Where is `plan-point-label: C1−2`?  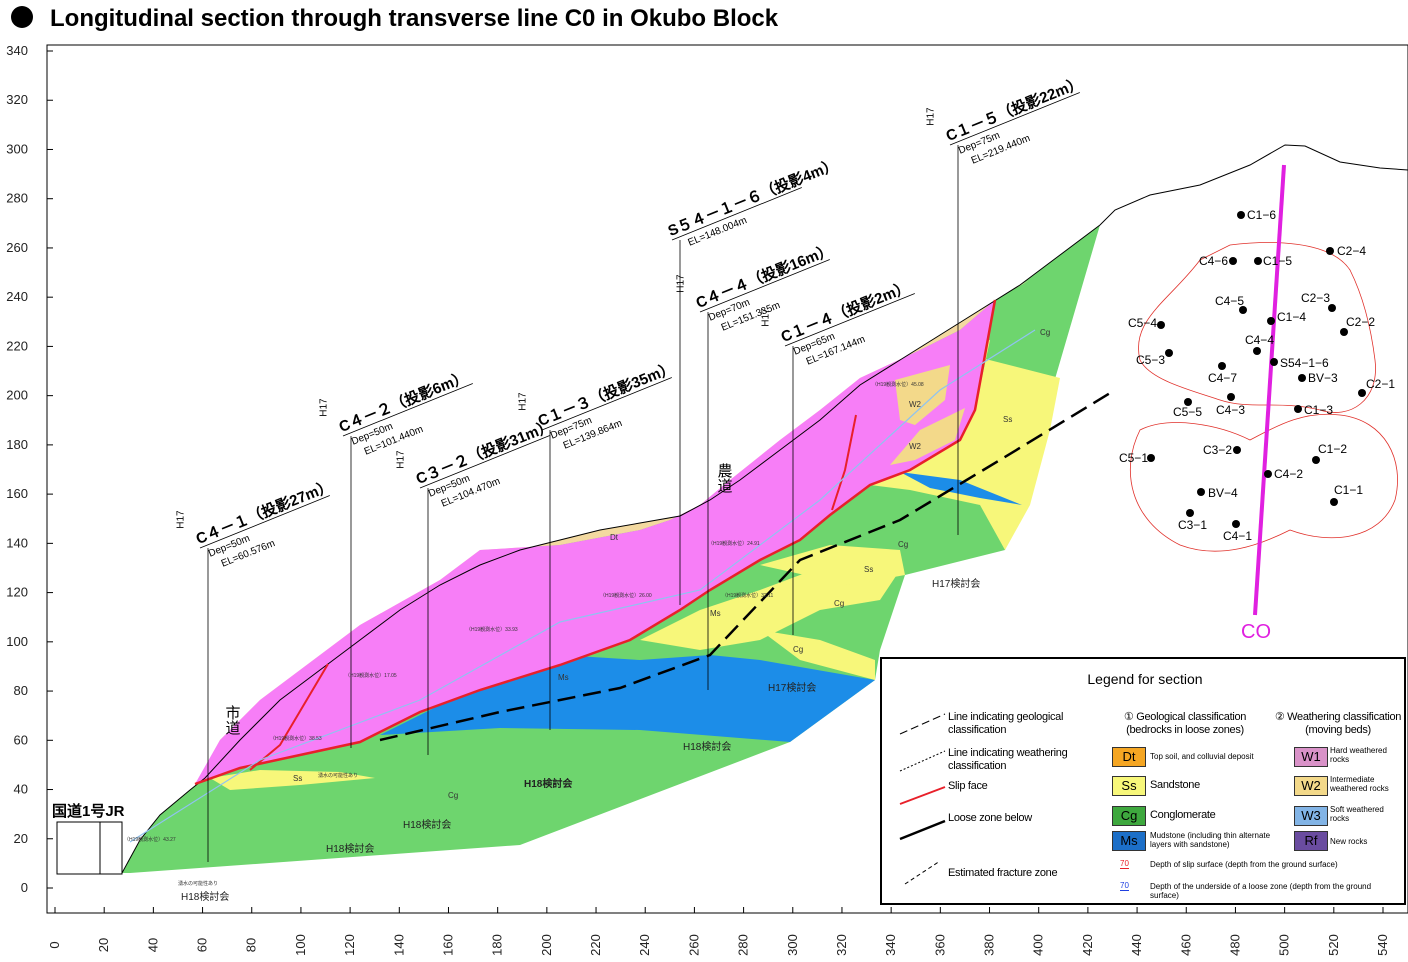 plan-point-label: C1−2 is located at coordinates (1332, 449).